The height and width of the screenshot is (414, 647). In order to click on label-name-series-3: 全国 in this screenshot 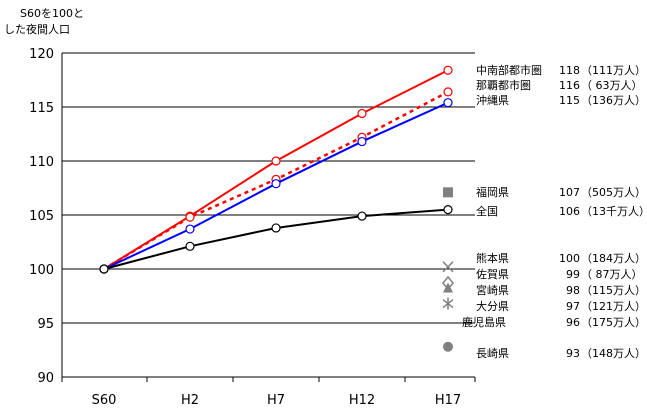, I will do `click(487, 211)`.